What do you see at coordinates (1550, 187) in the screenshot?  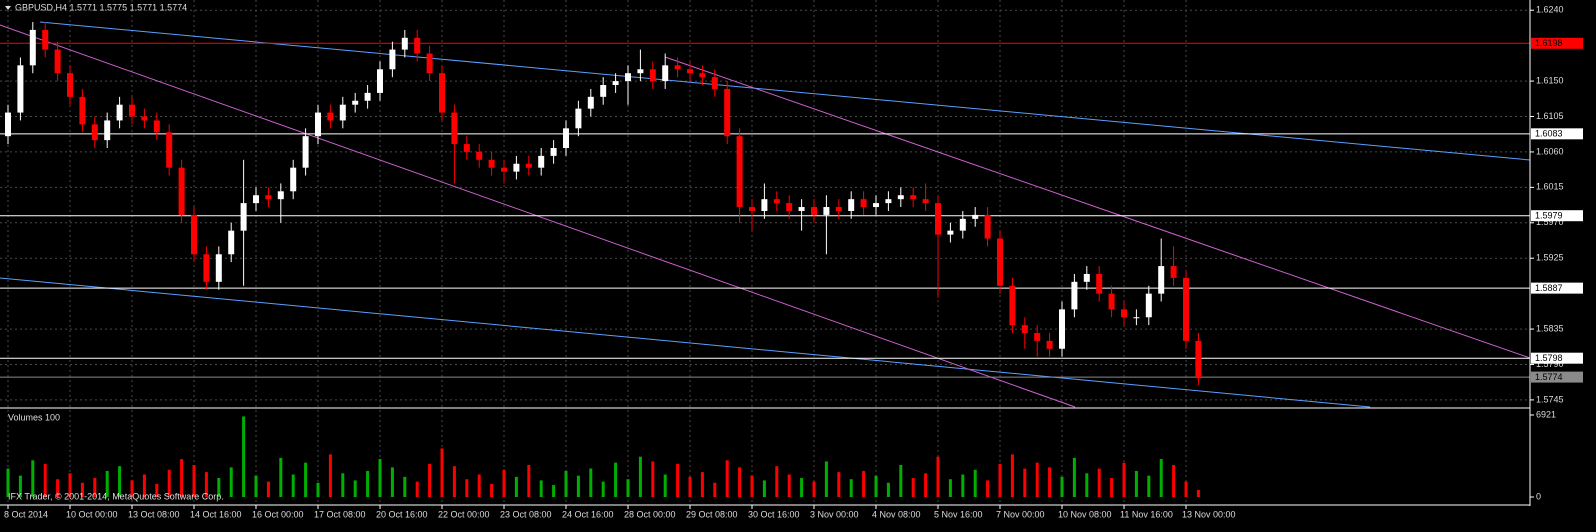 I see `y-tick-label: 1.6015` at bounding box center [1550, 187].